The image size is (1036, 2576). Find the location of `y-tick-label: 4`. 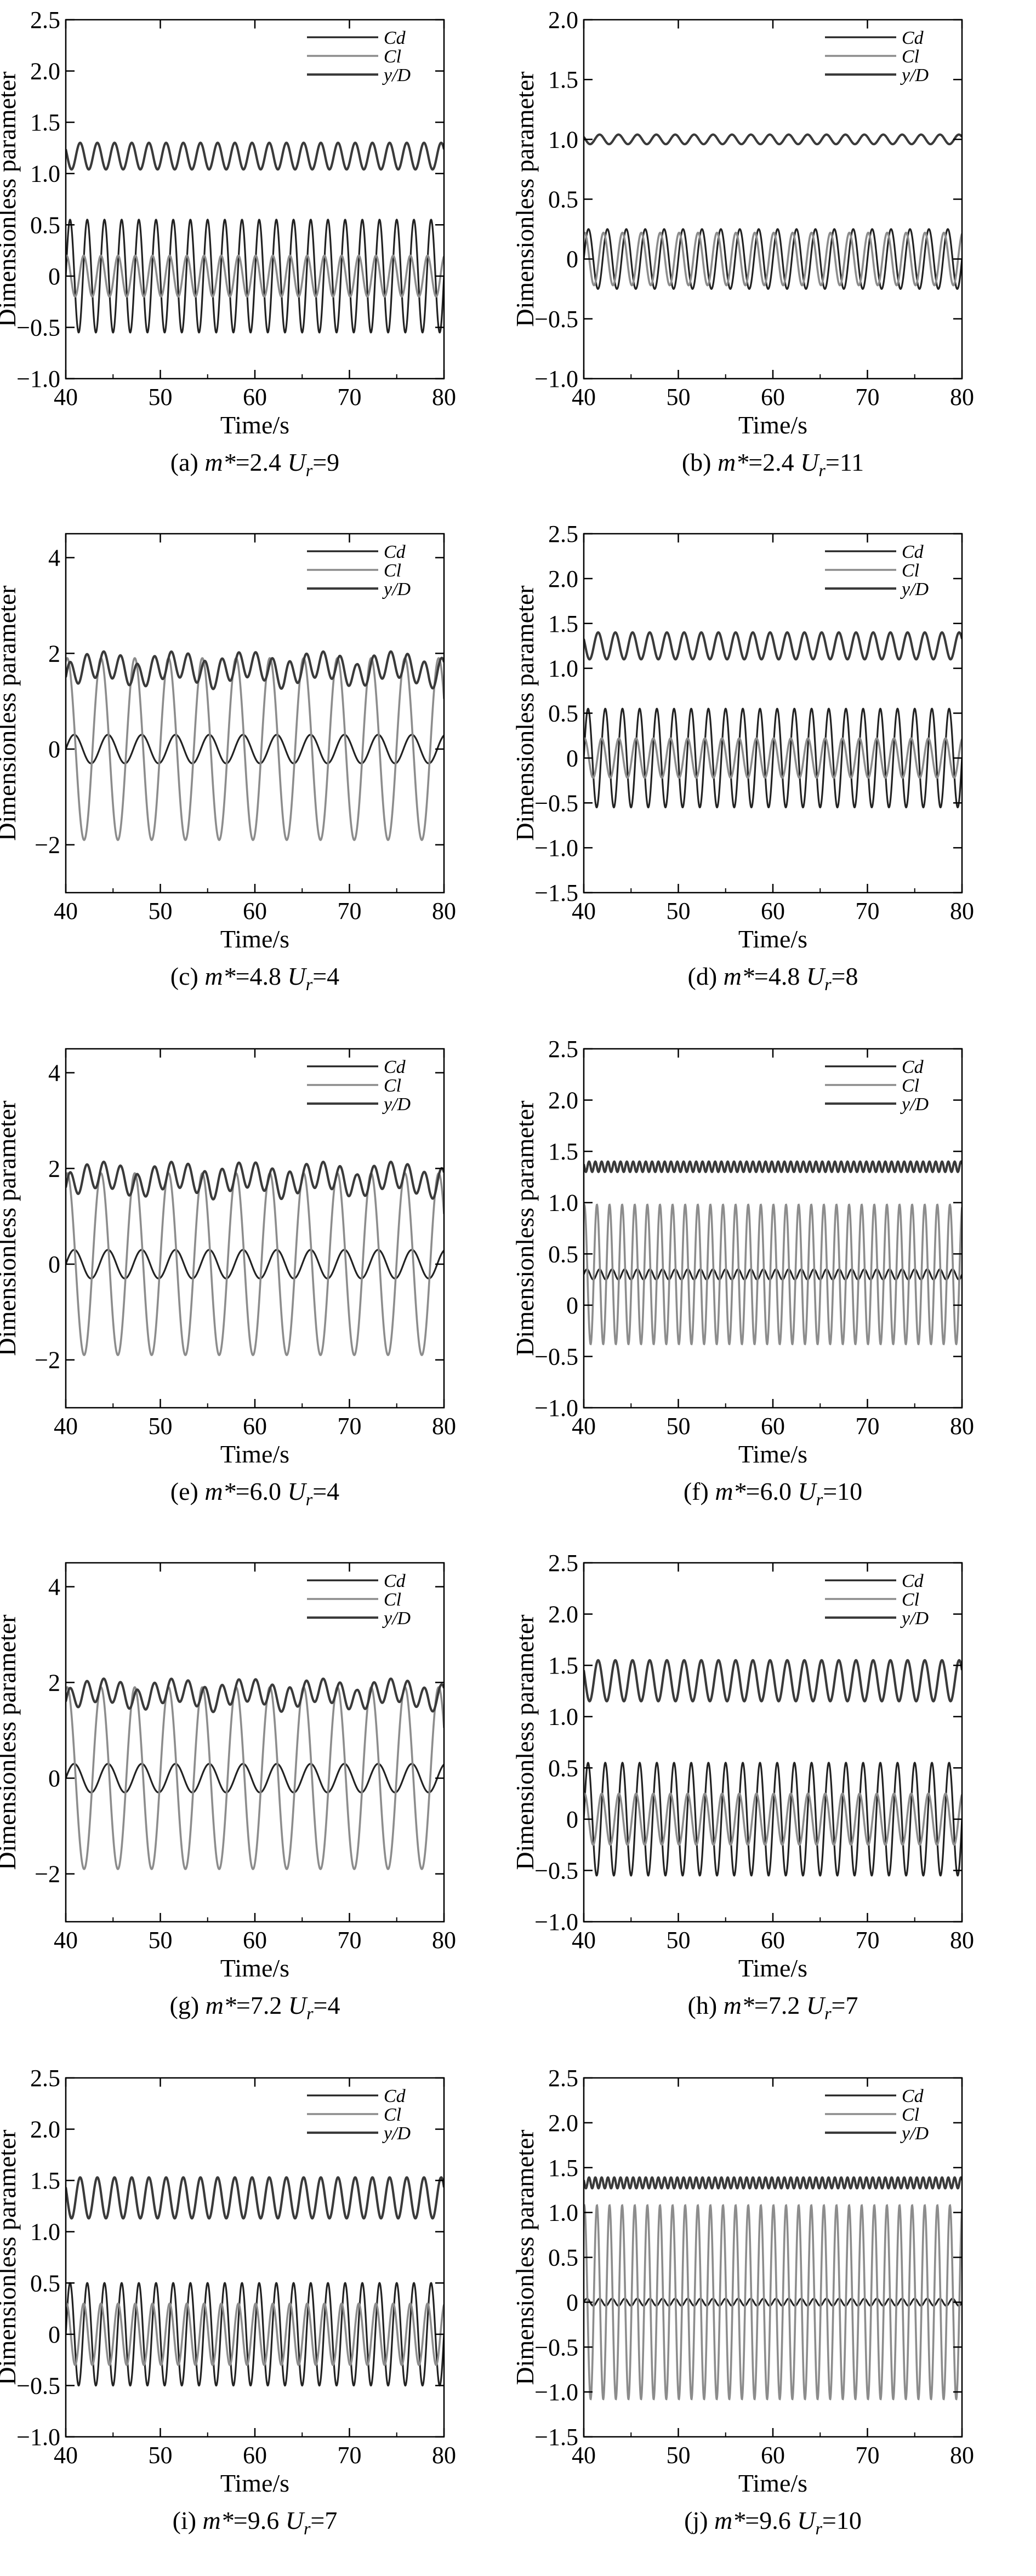

y-tick-label: 4 is located at coordinates (54, 1073).